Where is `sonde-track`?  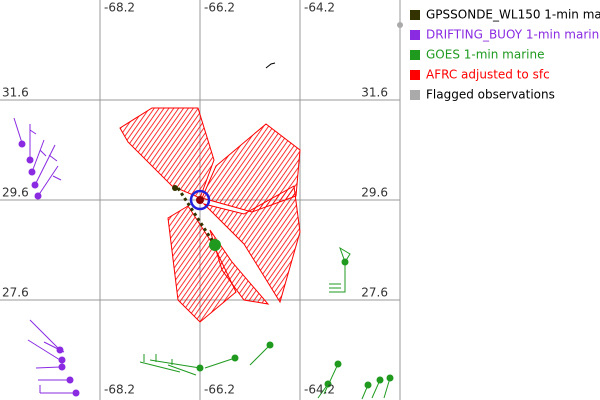 sonde-track is located at coordinates (196, 216).